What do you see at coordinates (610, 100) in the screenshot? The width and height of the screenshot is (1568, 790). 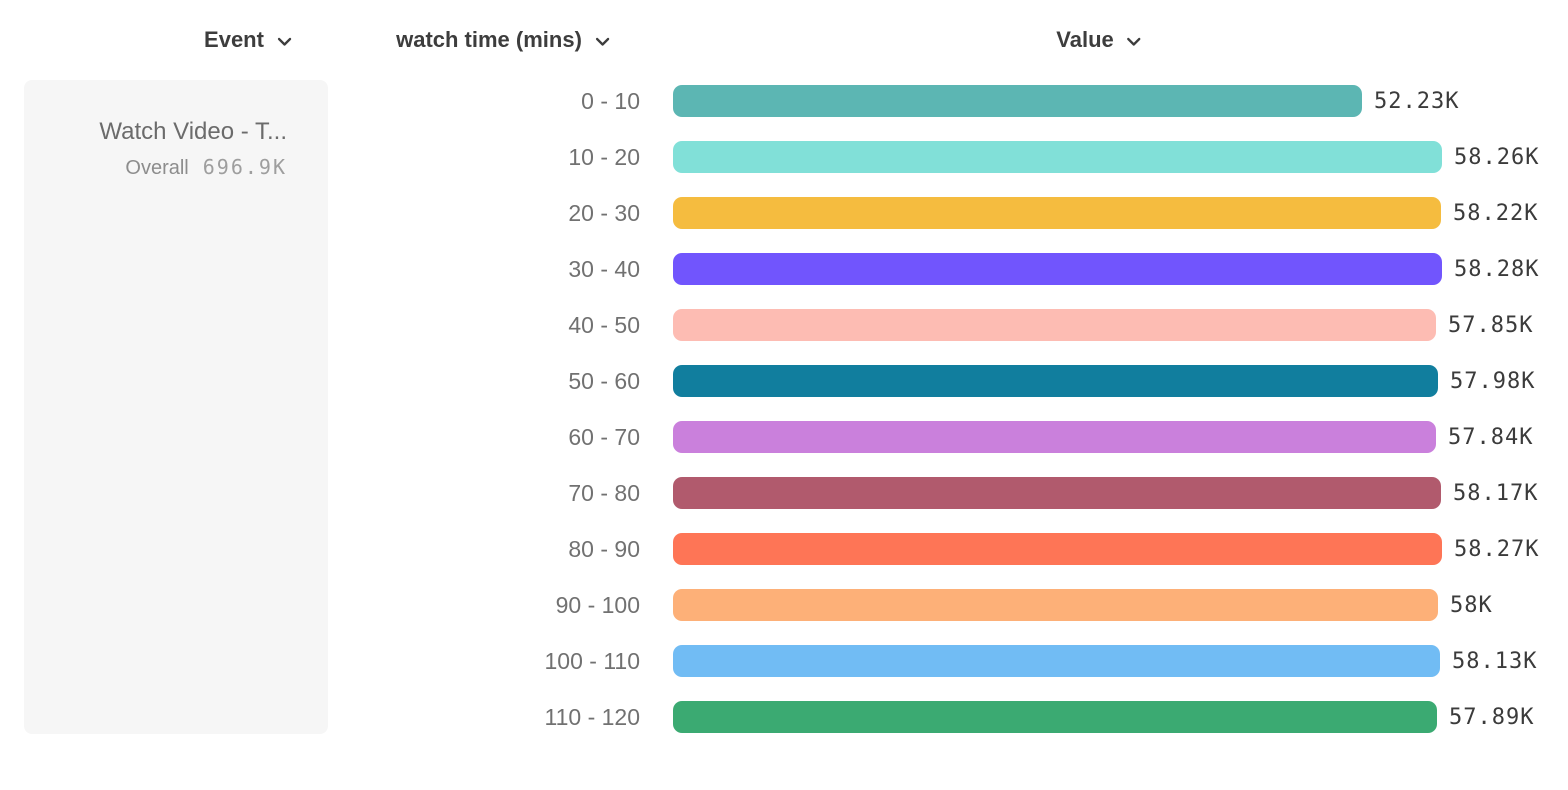 I see `bucket-label: 0 - 10` at bounding box center [610, 100].